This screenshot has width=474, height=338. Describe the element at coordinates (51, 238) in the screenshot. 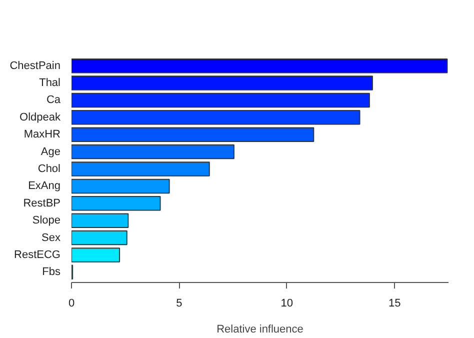

I see `y-tick-label: Sex` at that location.